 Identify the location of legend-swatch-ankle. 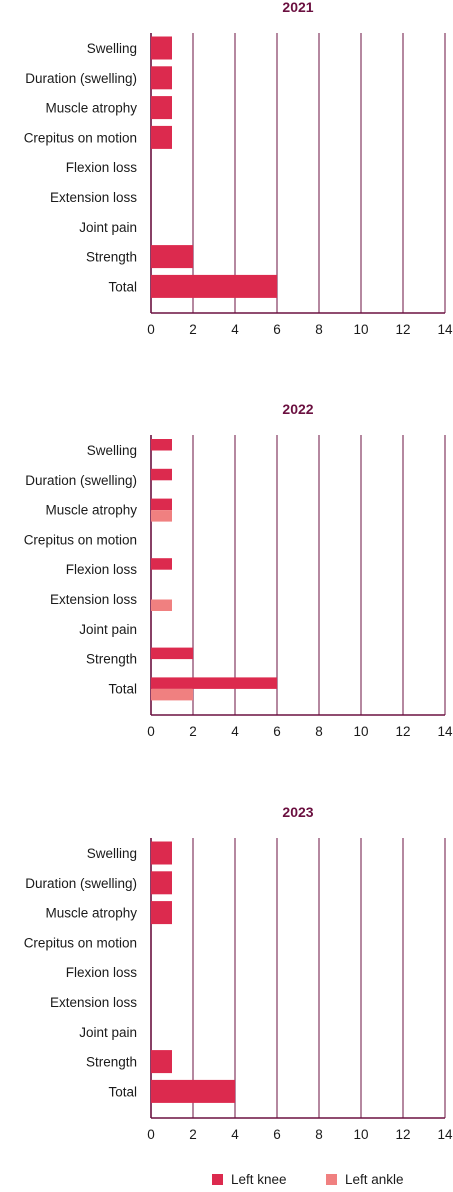
(331, 1179).